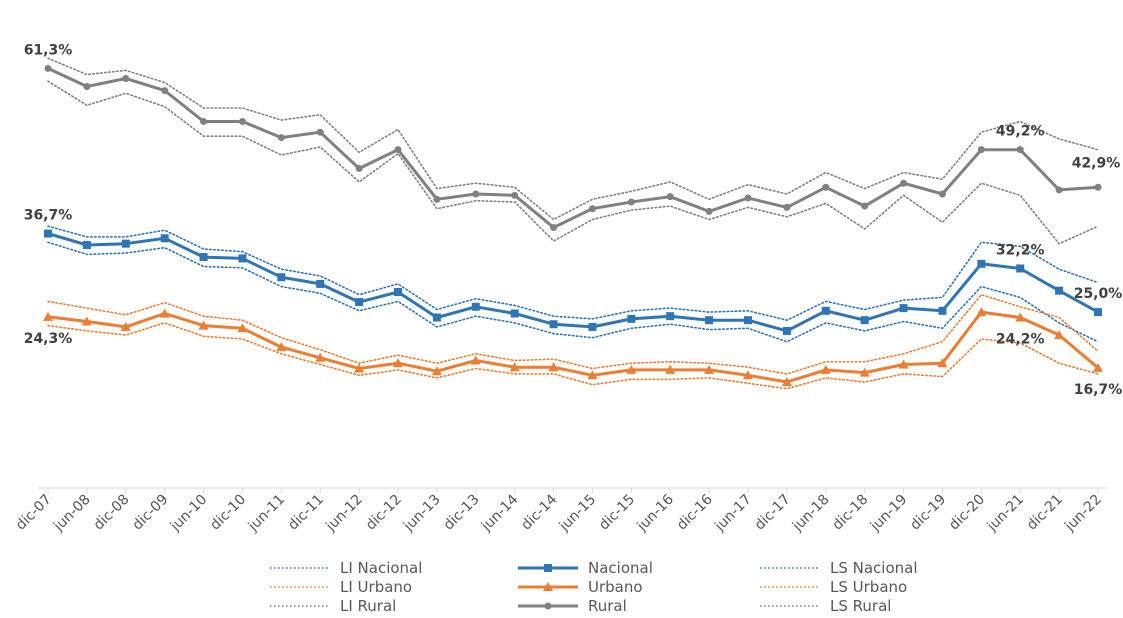  Describe the element at coordinates (500, 513) in the screenshot. I see `x-tick-label: jun-14` at that location.